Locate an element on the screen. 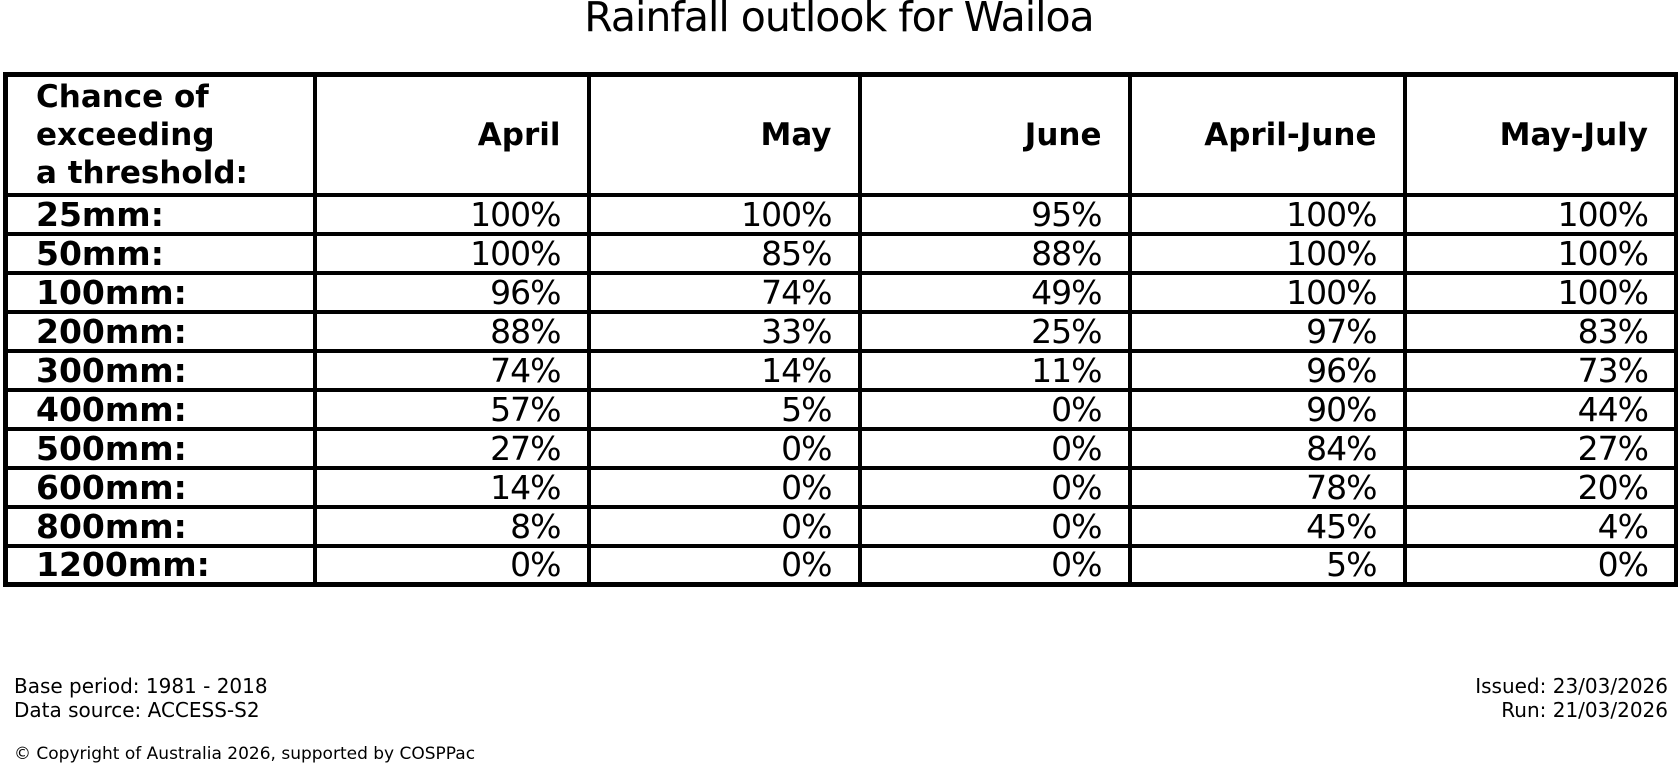 This screenshot has height=769, width=1678. row-label-50mm: 50mm: is located at coordinates (160, 253).